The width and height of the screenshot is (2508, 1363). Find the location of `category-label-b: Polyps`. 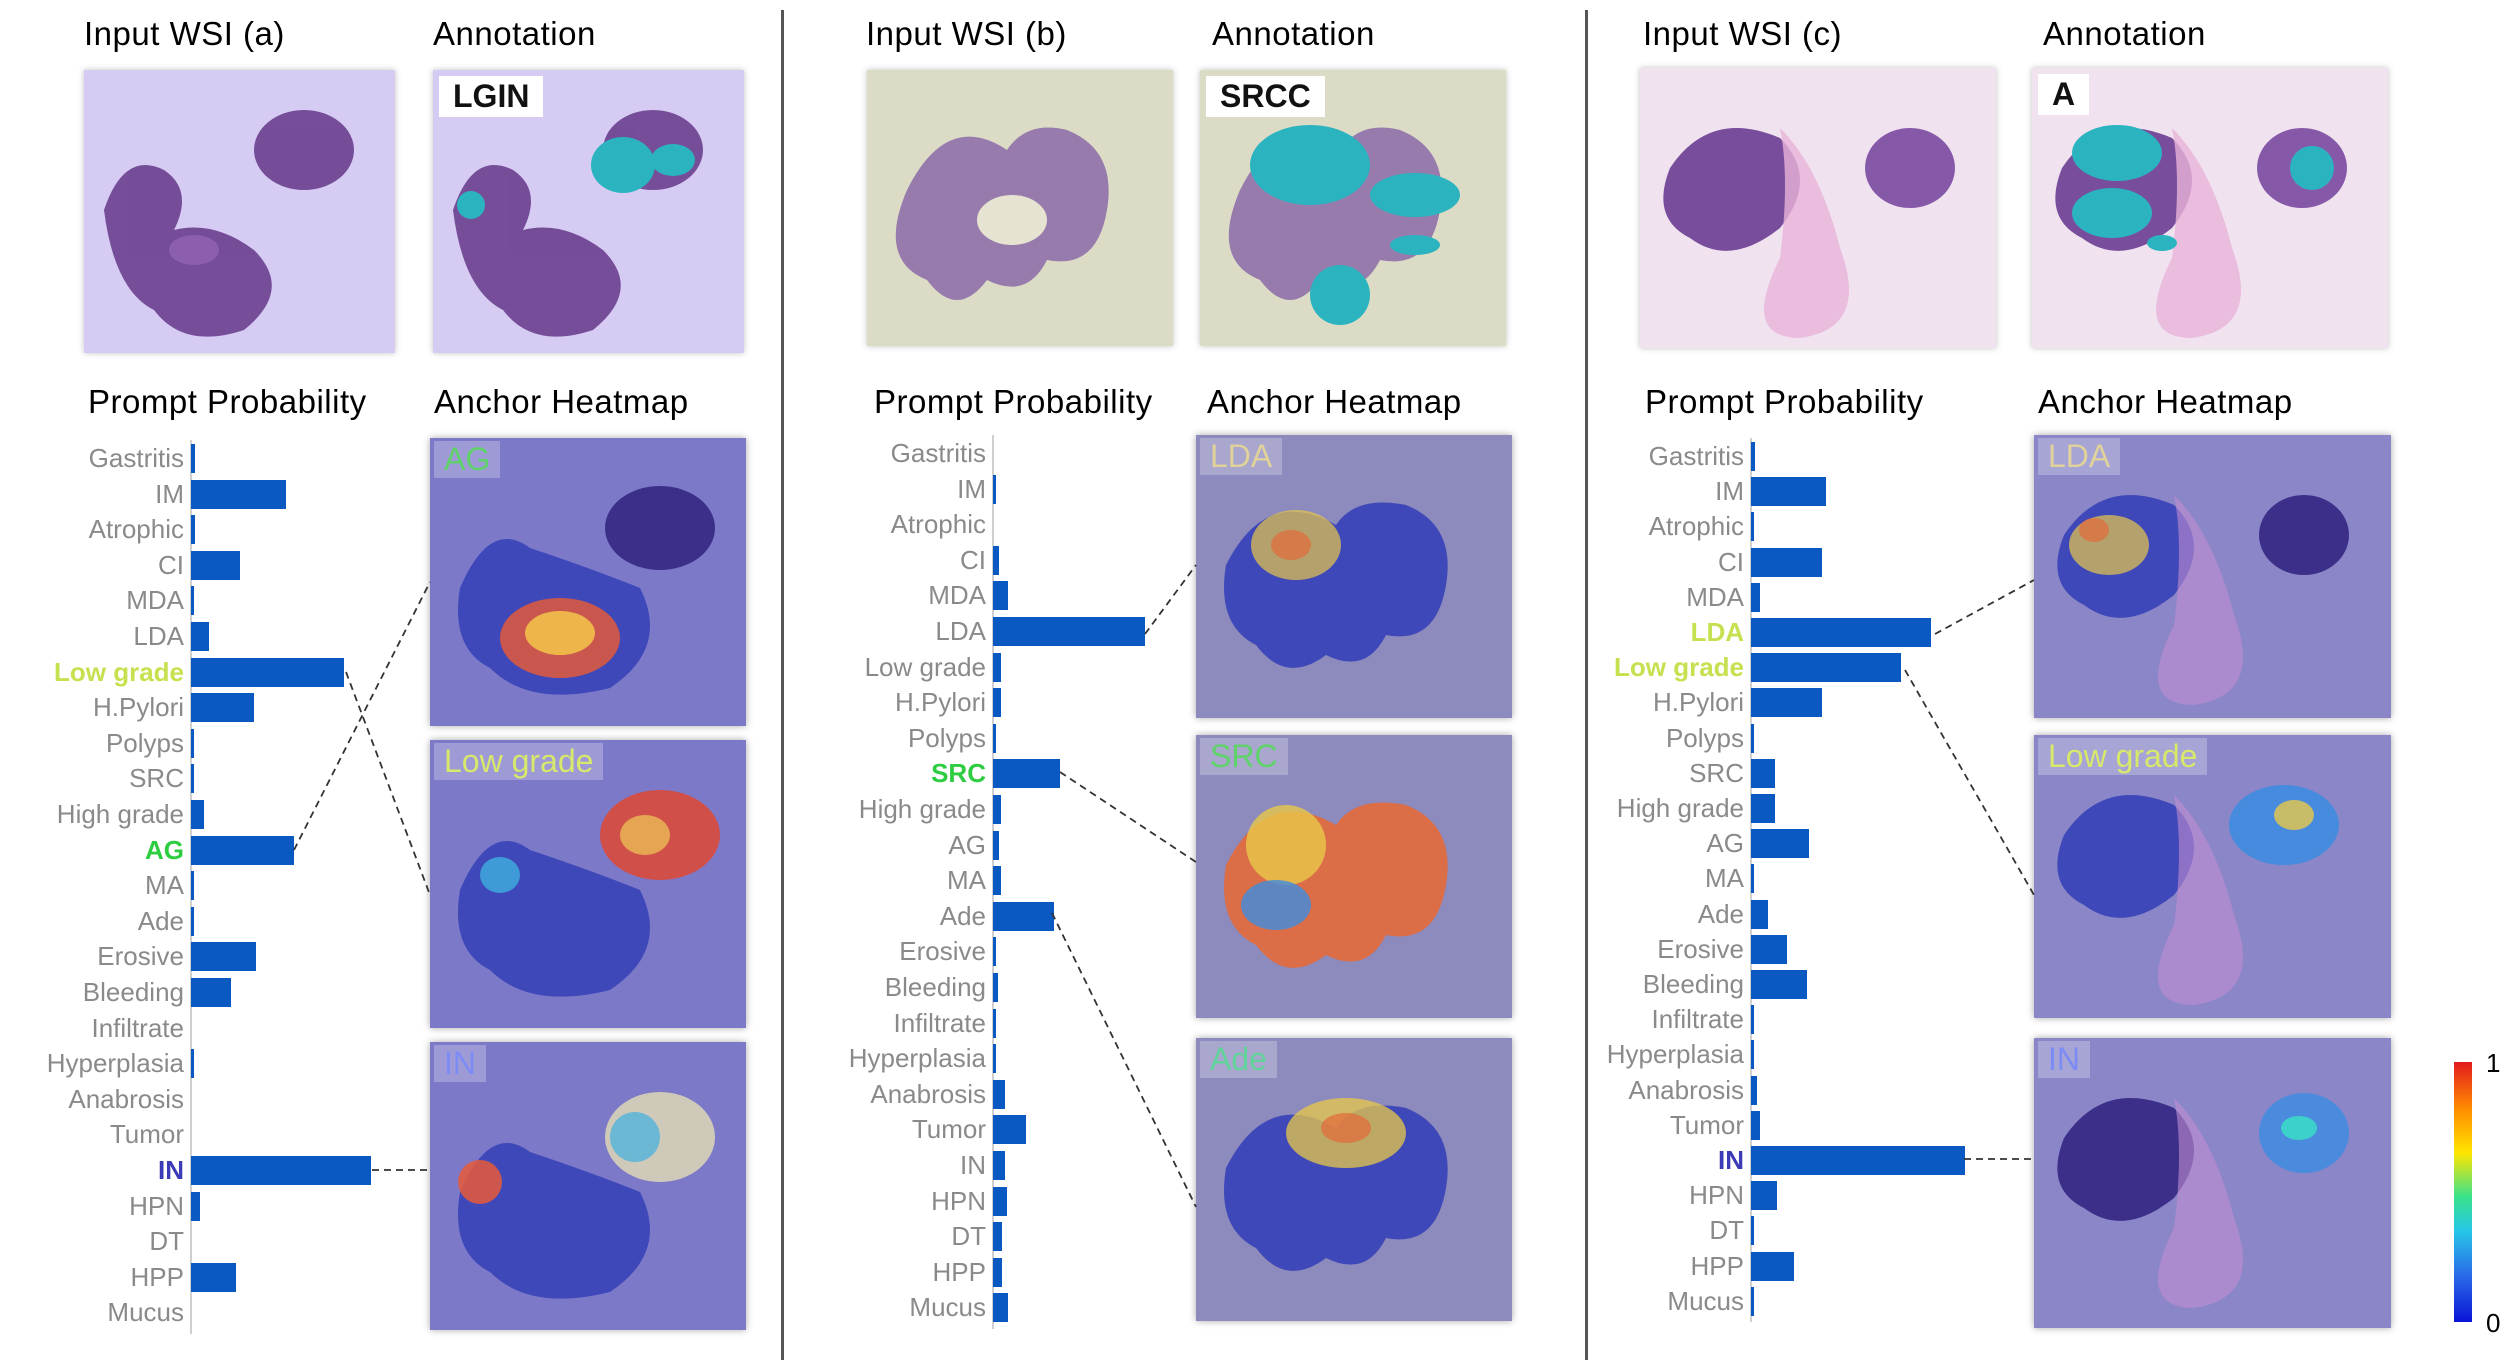

category-label-b: Polyps is located at coordinates (946, 737).